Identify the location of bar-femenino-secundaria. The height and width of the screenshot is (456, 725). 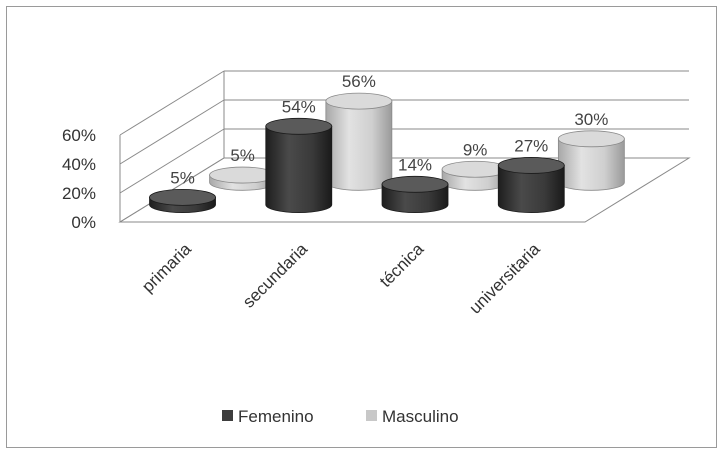
(299, 165).